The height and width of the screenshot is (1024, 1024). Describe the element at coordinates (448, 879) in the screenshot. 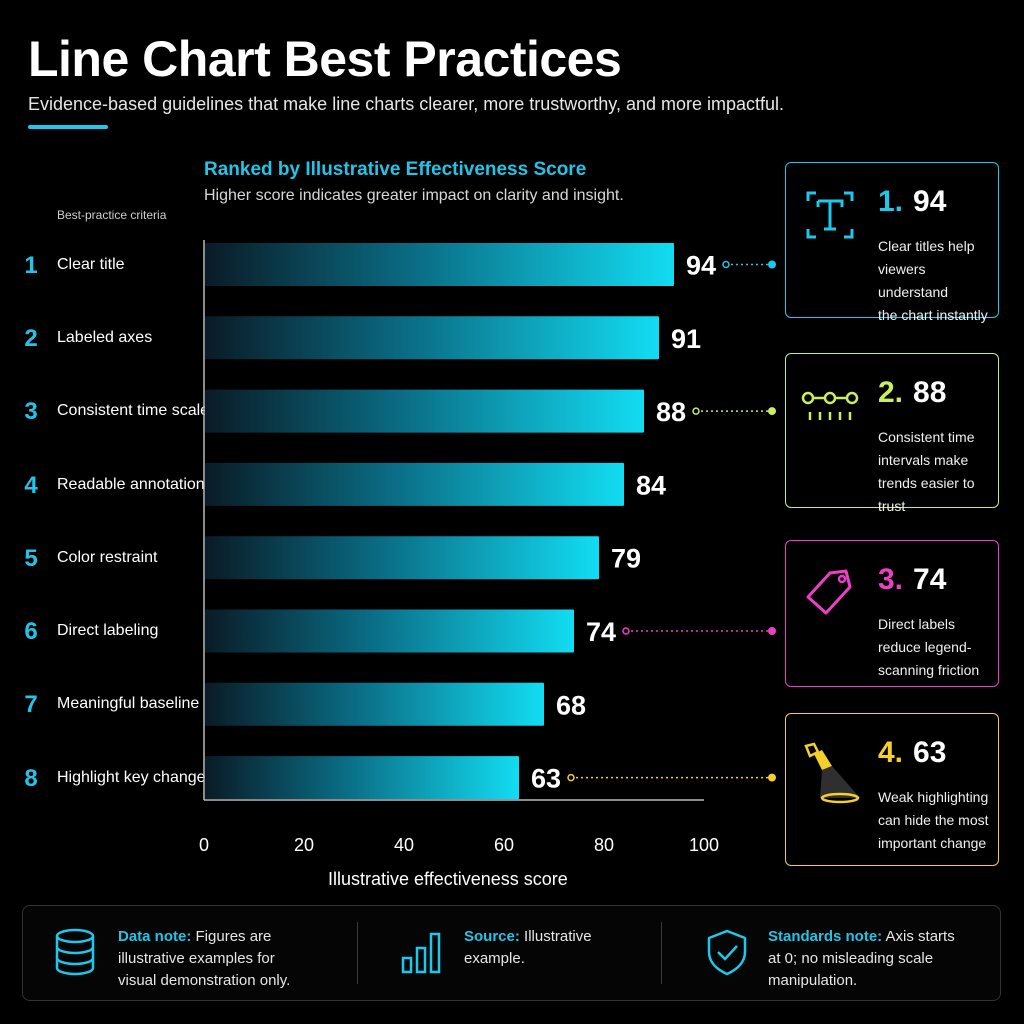

I see `x-axis-title: Illustrative effectiveness score` at that location.